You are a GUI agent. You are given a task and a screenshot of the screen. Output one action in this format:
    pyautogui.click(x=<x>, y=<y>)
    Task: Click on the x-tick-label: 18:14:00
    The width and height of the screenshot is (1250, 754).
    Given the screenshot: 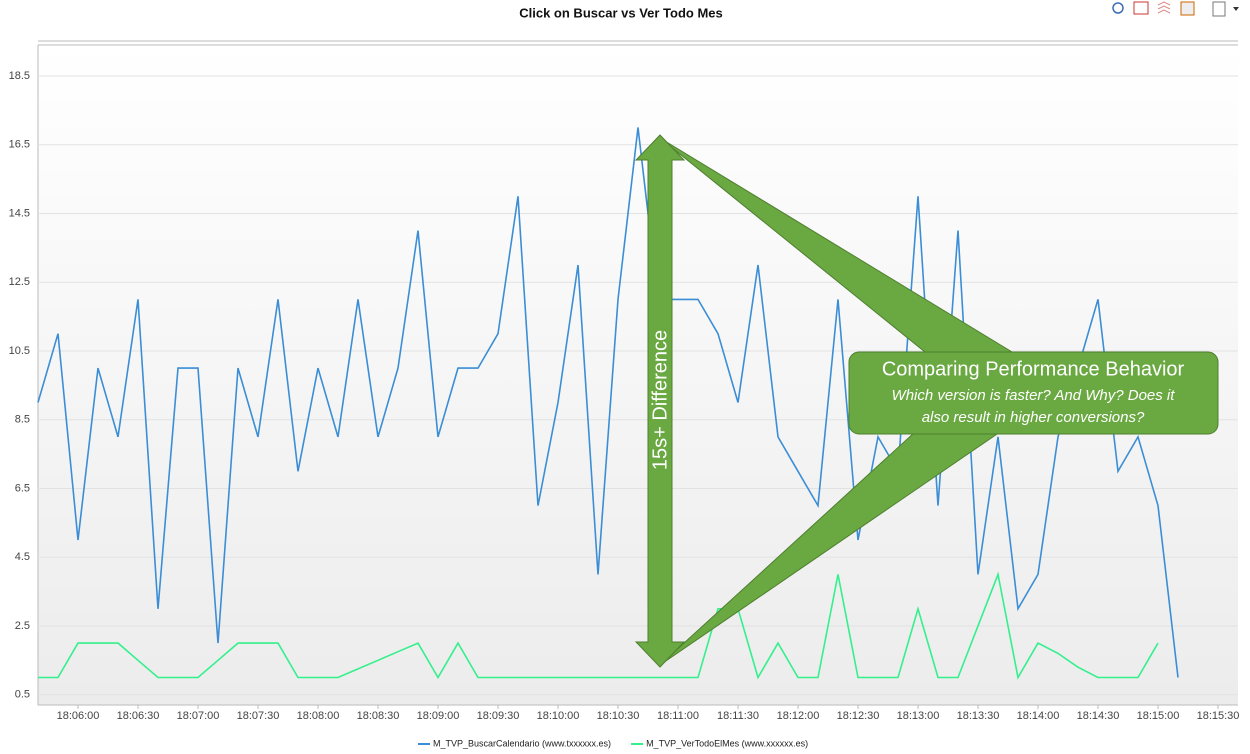 What is the action you would take?
    pyautogui.click(x=1038, y=716)
    